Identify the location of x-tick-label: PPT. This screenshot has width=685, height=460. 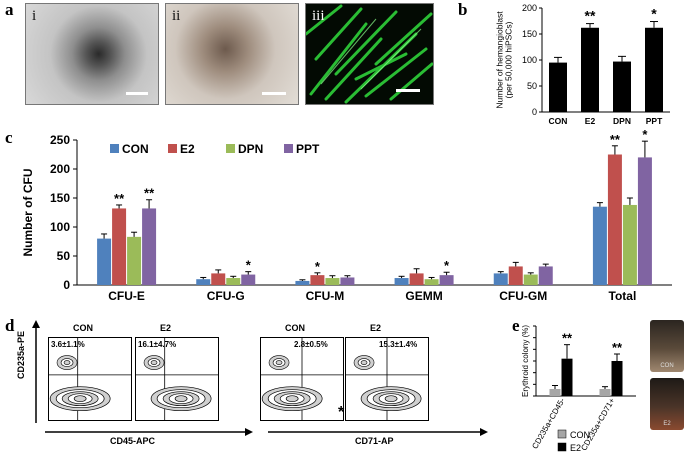
(654, 121).